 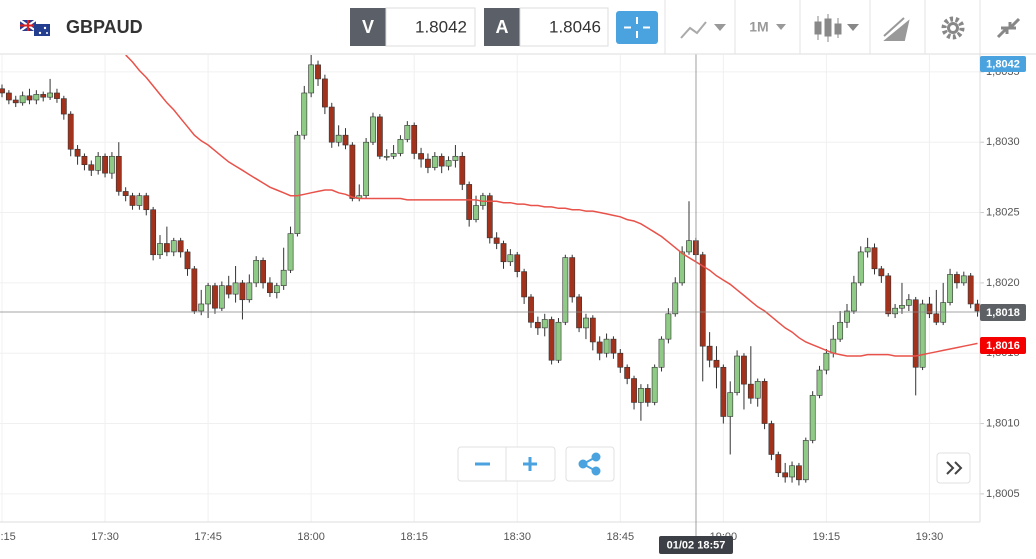 I want to click on x-tick-label: 18:00, so click(x=311, y=537).